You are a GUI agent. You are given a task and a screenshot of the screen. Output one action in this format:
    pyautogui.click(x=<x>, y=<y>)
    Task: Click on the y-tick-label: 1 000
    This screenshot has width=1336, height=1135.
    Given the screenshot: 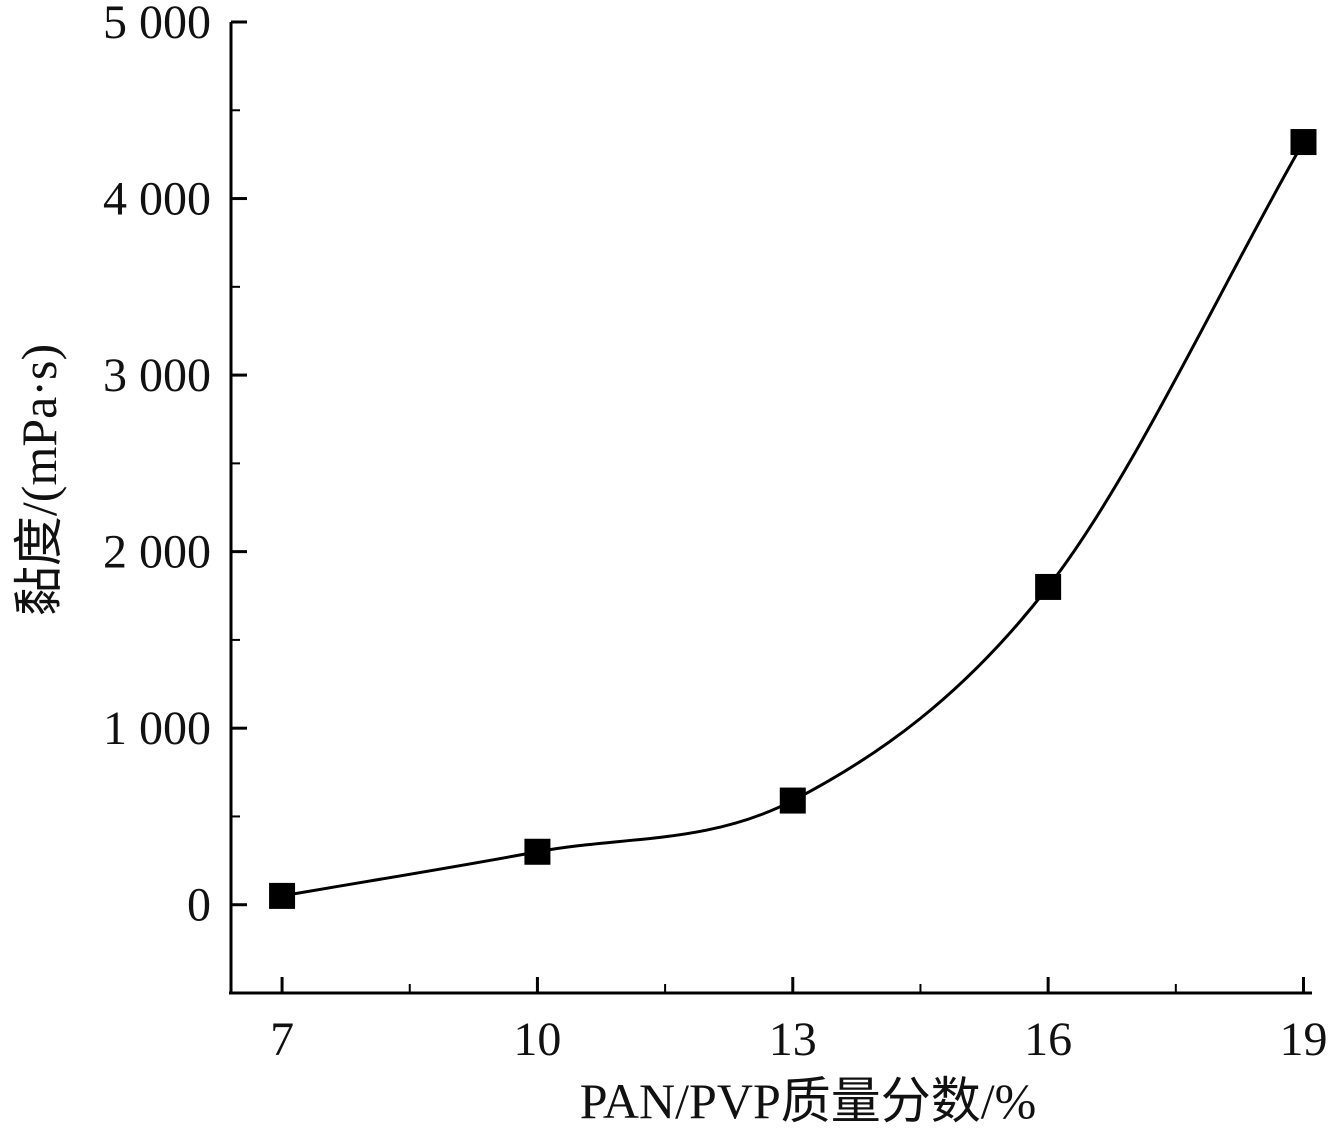 What is the action you would take?
    pyautogui.click(x=157, y=728)
    